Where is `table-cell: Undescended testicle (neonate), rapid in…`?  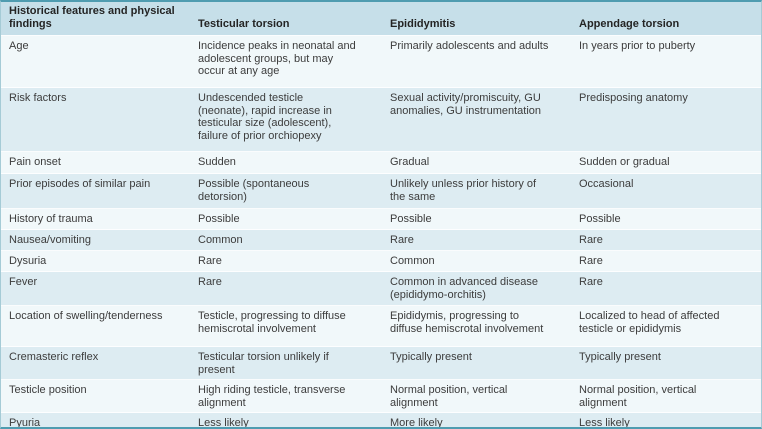 table-cell: Undescended testicle (neonate), rapid in… is located at coordinates (265, 117).